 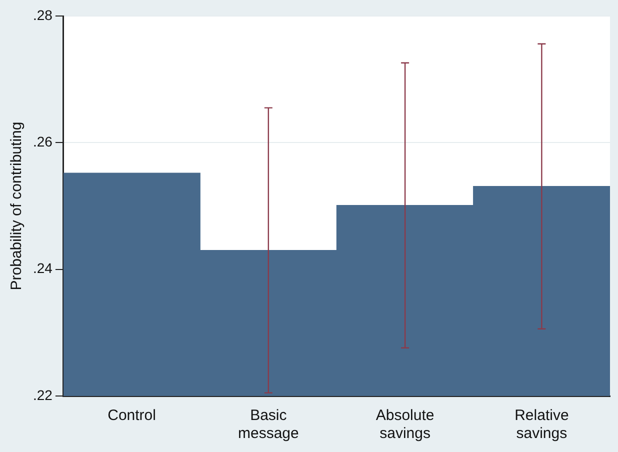 I want to click on y-tick-label: .28, so click(x=42, y=14).